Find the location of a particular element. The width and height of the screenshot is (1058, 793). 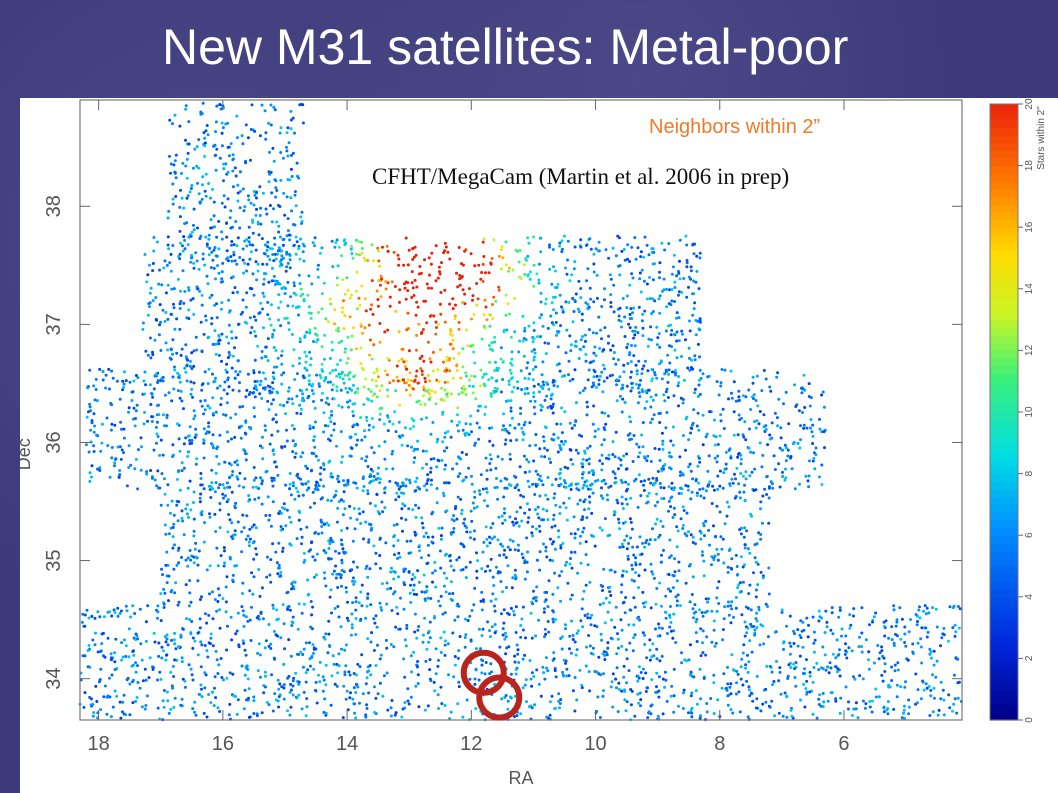

y-tick-label: 36 is located at coordinates (54, 442).